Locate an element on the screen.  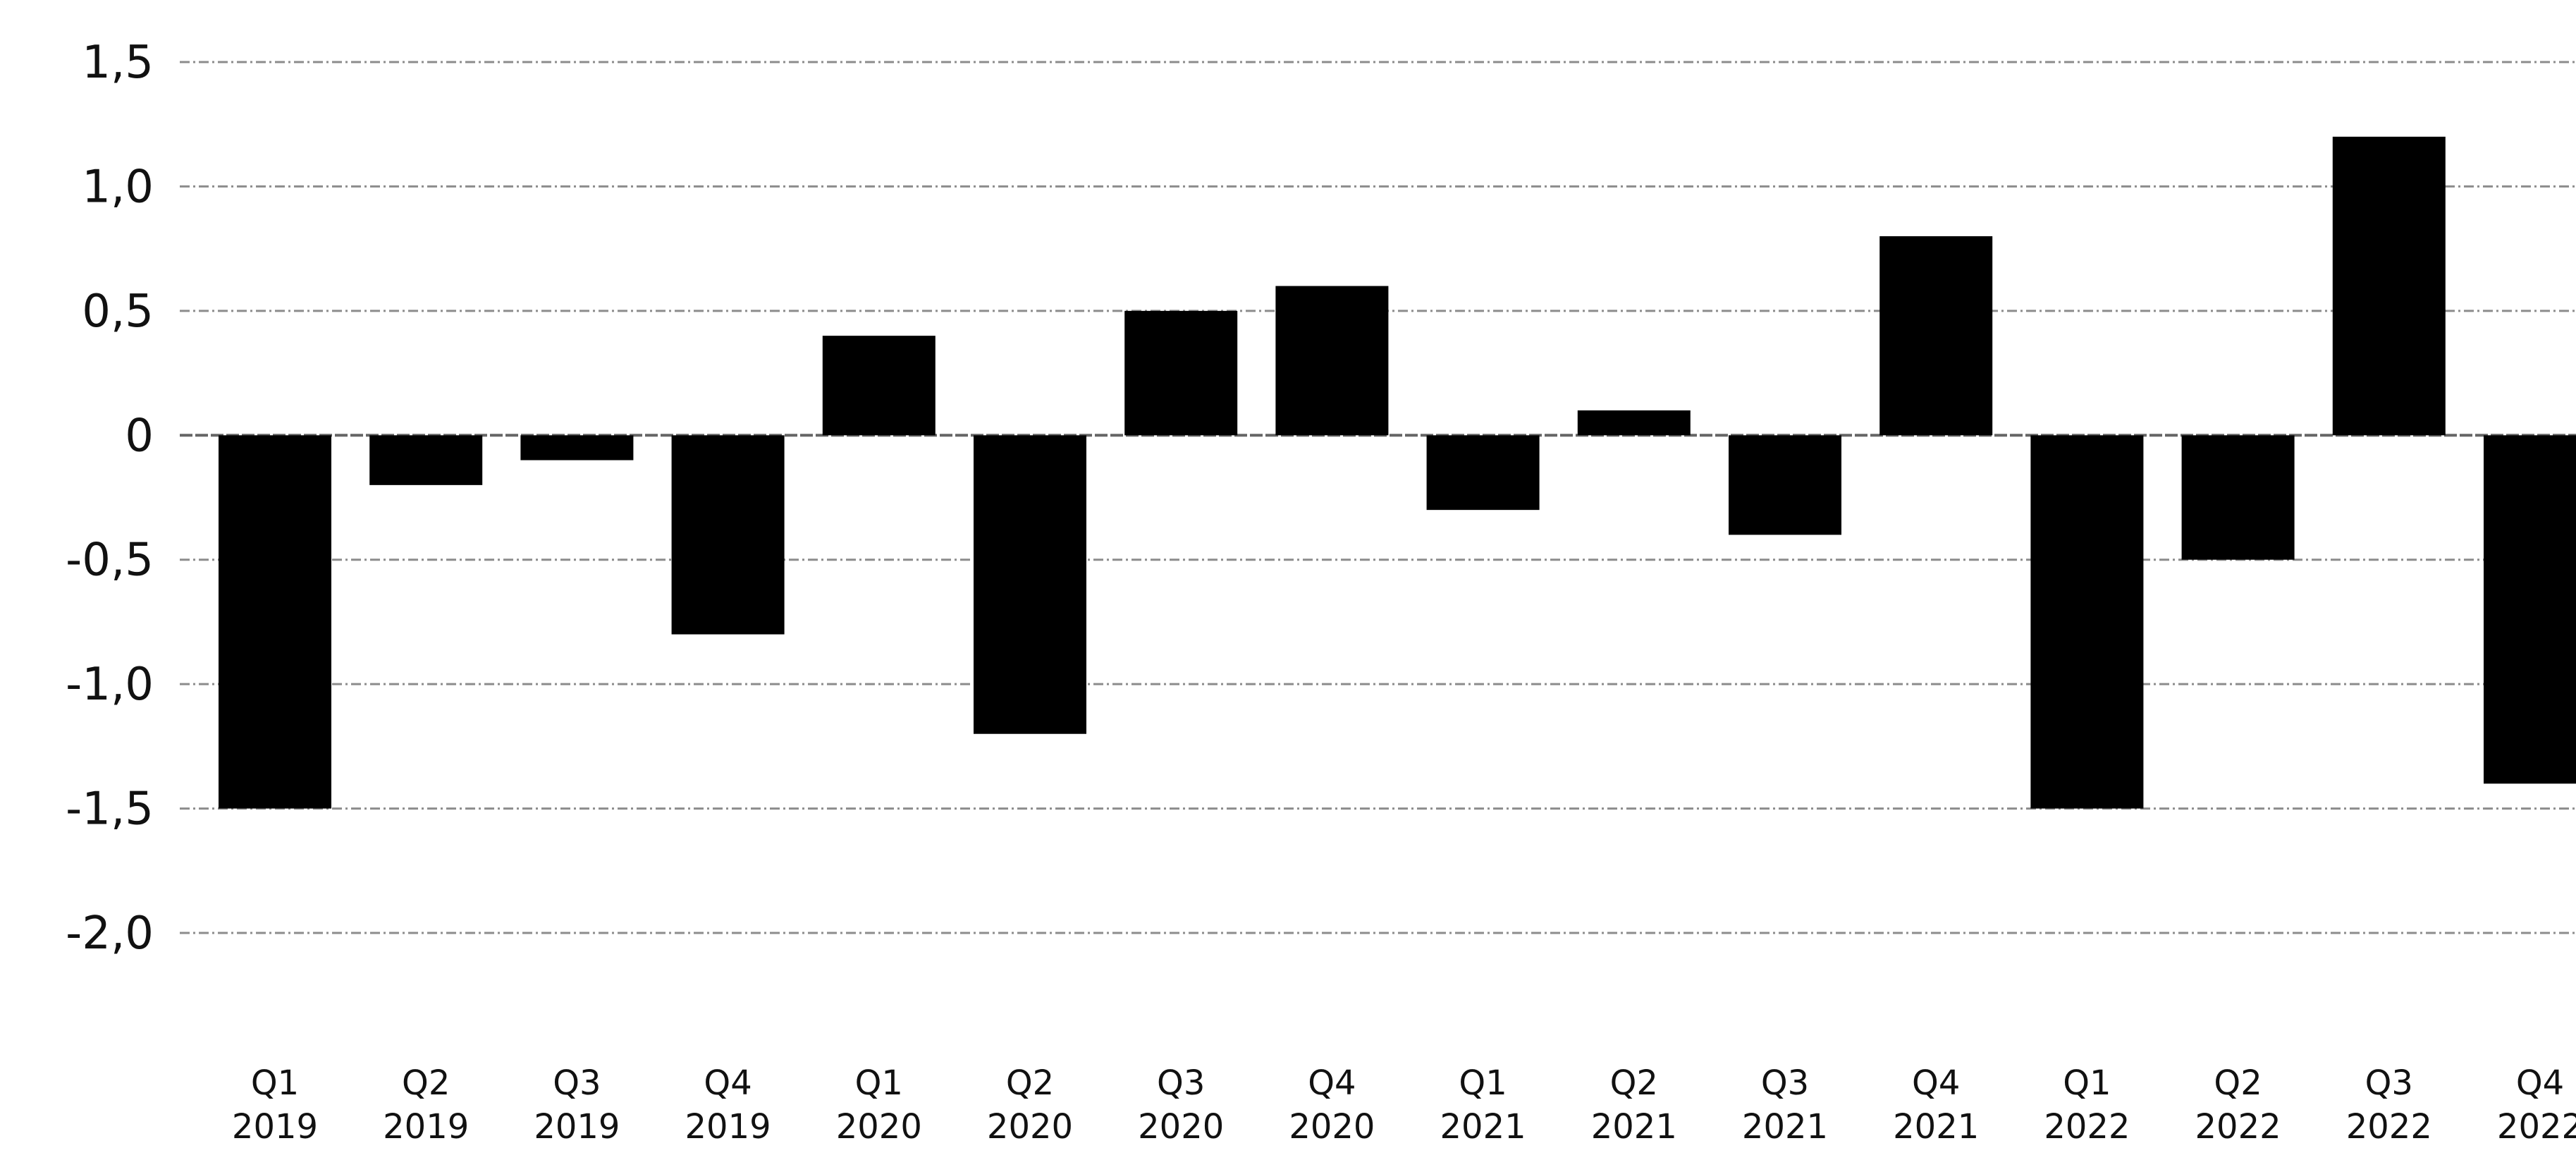
y-tick-label: -0,5 is located at coordinates (110, 561).